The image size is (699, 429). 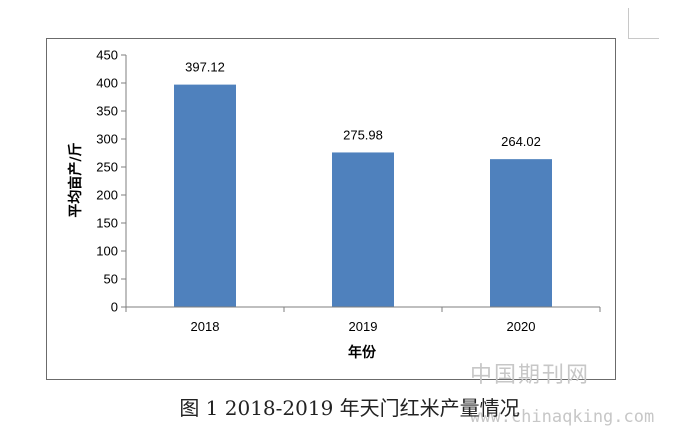 I want to click on watermark-text: 中国期刊网, so click(x=530, y=375).